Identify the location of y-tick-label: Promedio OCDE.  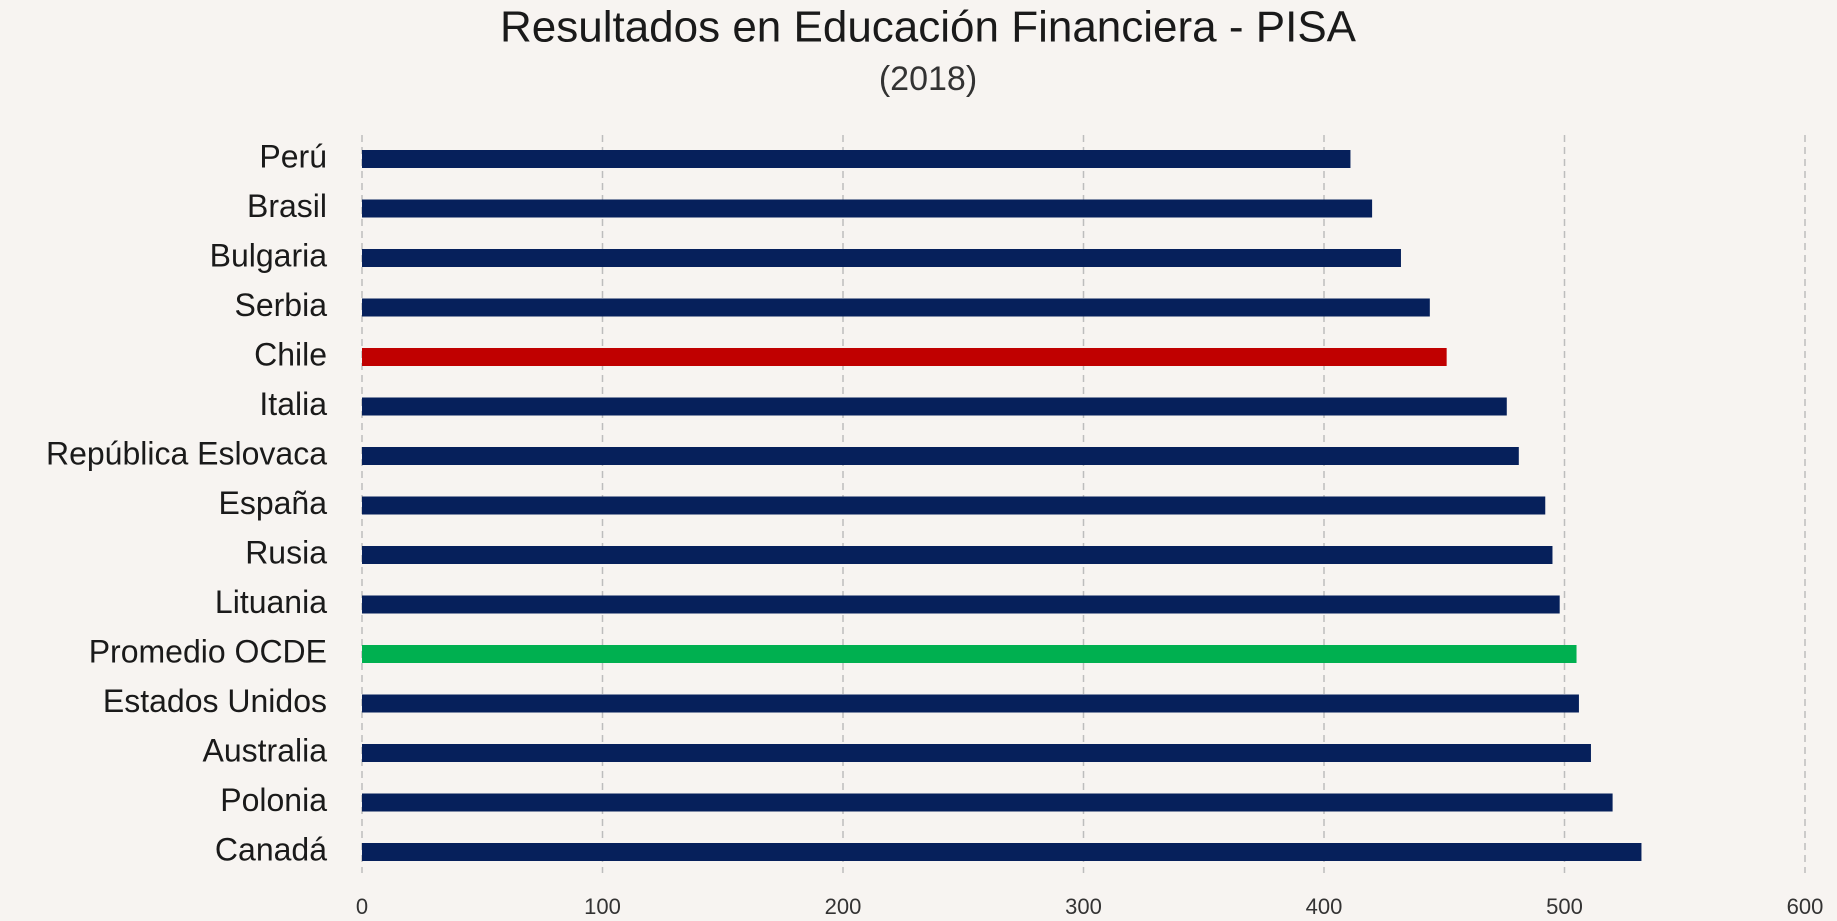
(208, 651).